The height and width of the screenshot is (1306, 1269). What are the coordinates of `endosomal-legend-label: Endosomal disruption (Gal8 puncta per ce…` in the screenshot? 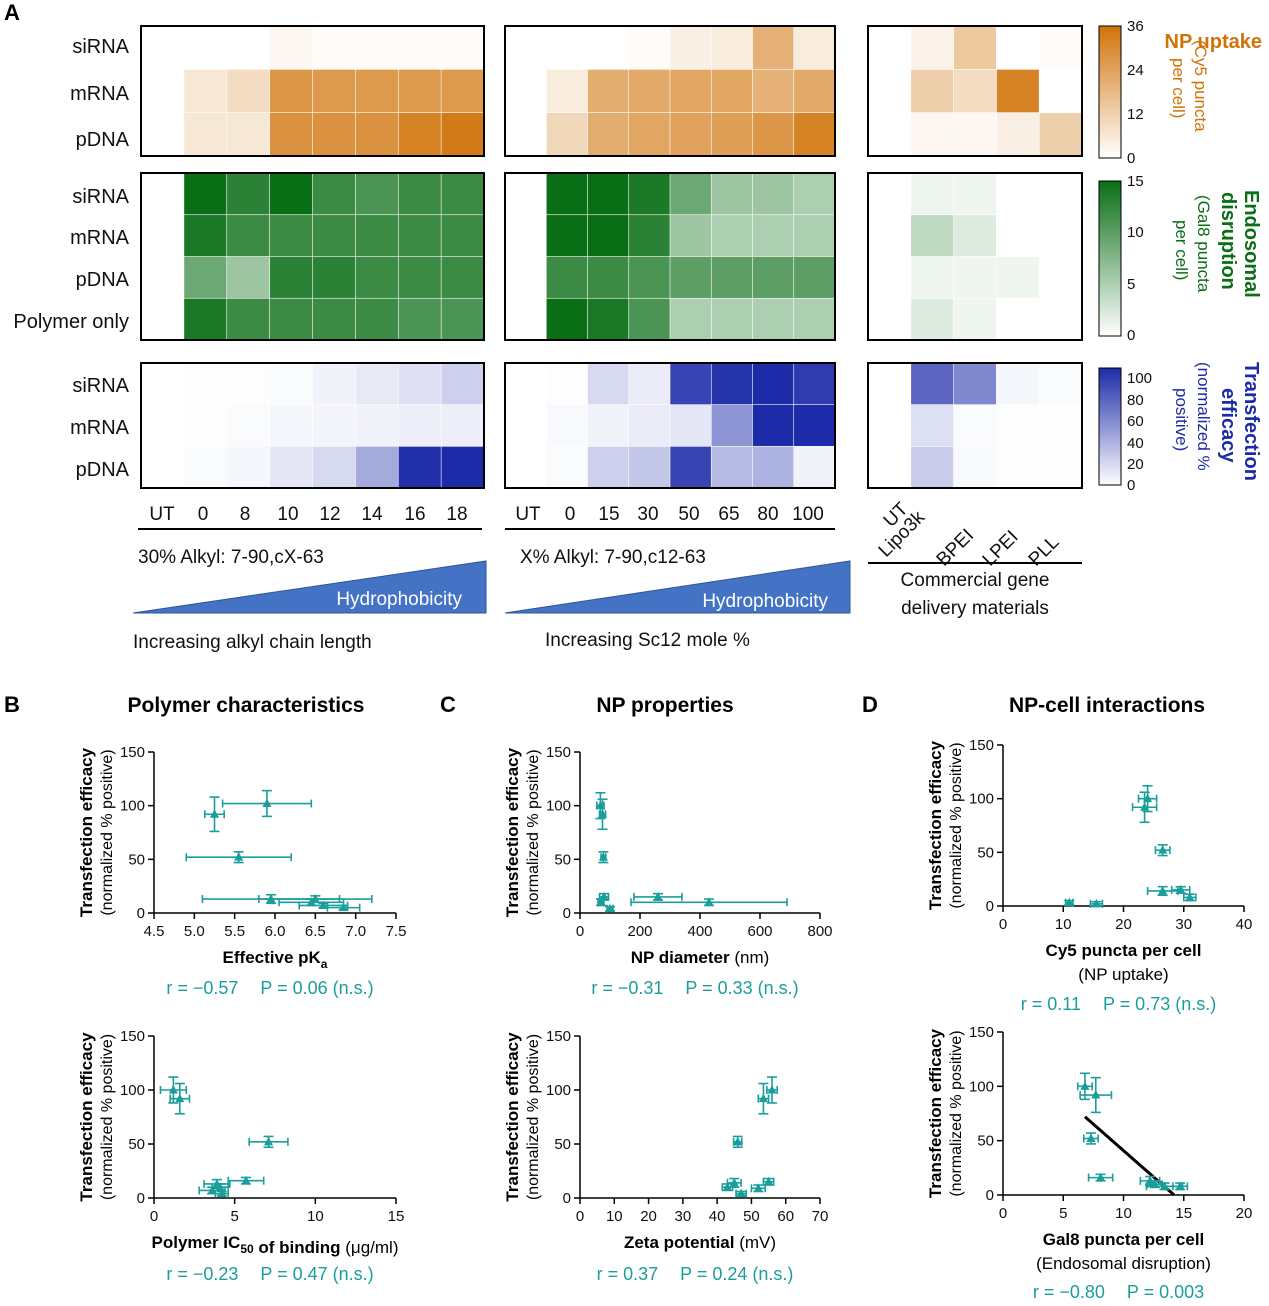 It's located at (1217, 244).